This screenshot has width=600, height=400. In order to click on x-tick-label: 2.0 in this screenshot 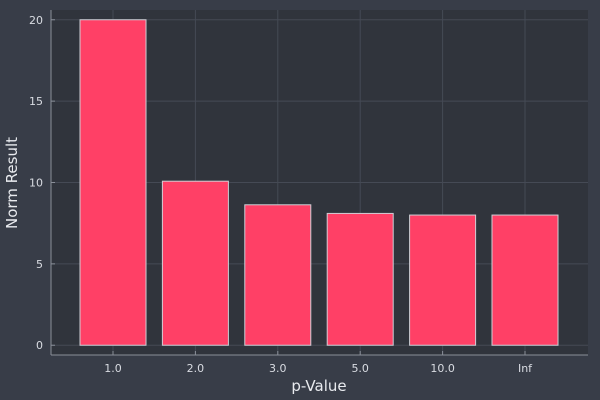, I will do `click(196, 368)`.